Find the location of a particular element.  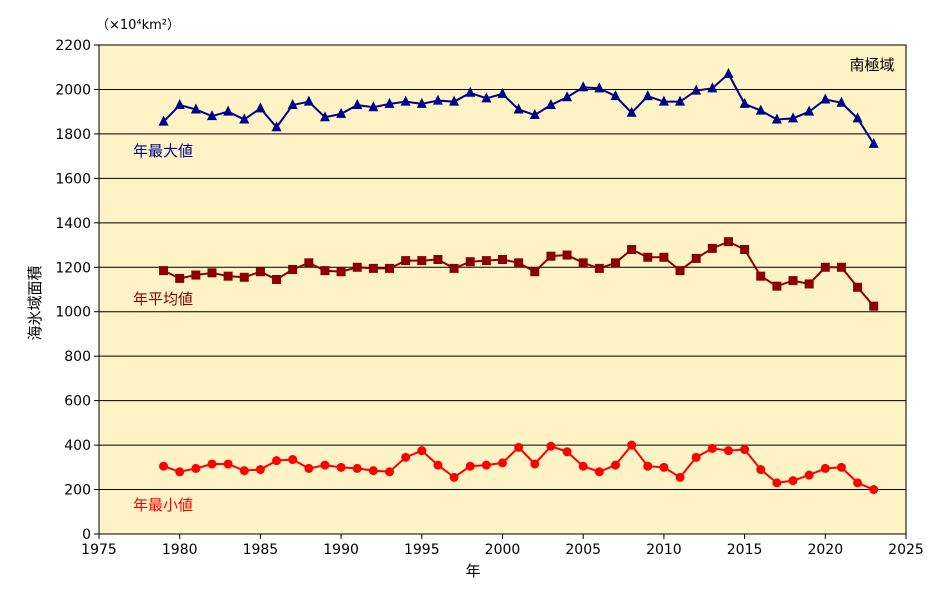

y-tick-label: 1800 is located at coordinates (73, 135).